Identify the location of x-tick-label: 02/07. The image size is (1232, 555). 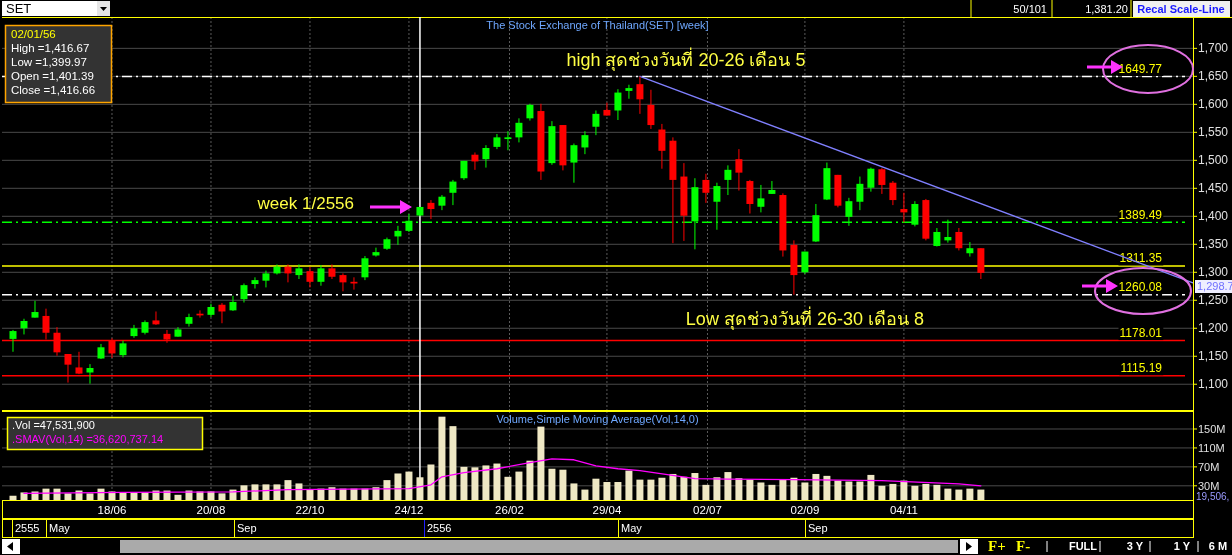
(707, 510).